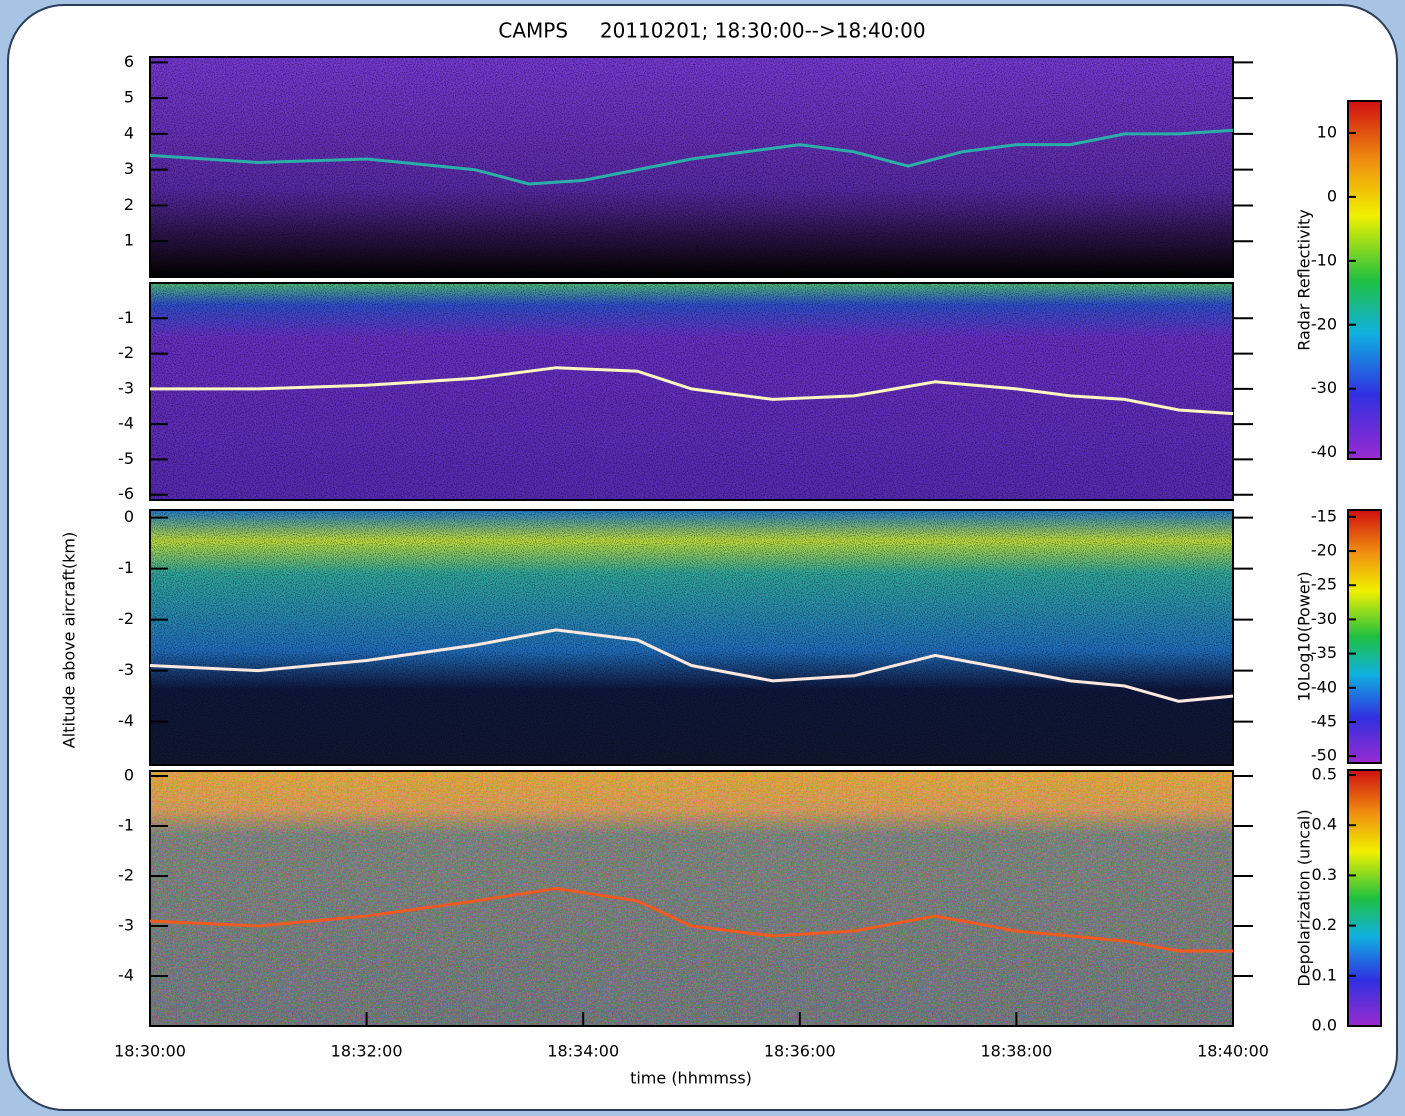 The image size is (1405, 1116). Describe the element at coordinates (129, 240) in the screenshot. I see `y-tick-label: 1` at that location.